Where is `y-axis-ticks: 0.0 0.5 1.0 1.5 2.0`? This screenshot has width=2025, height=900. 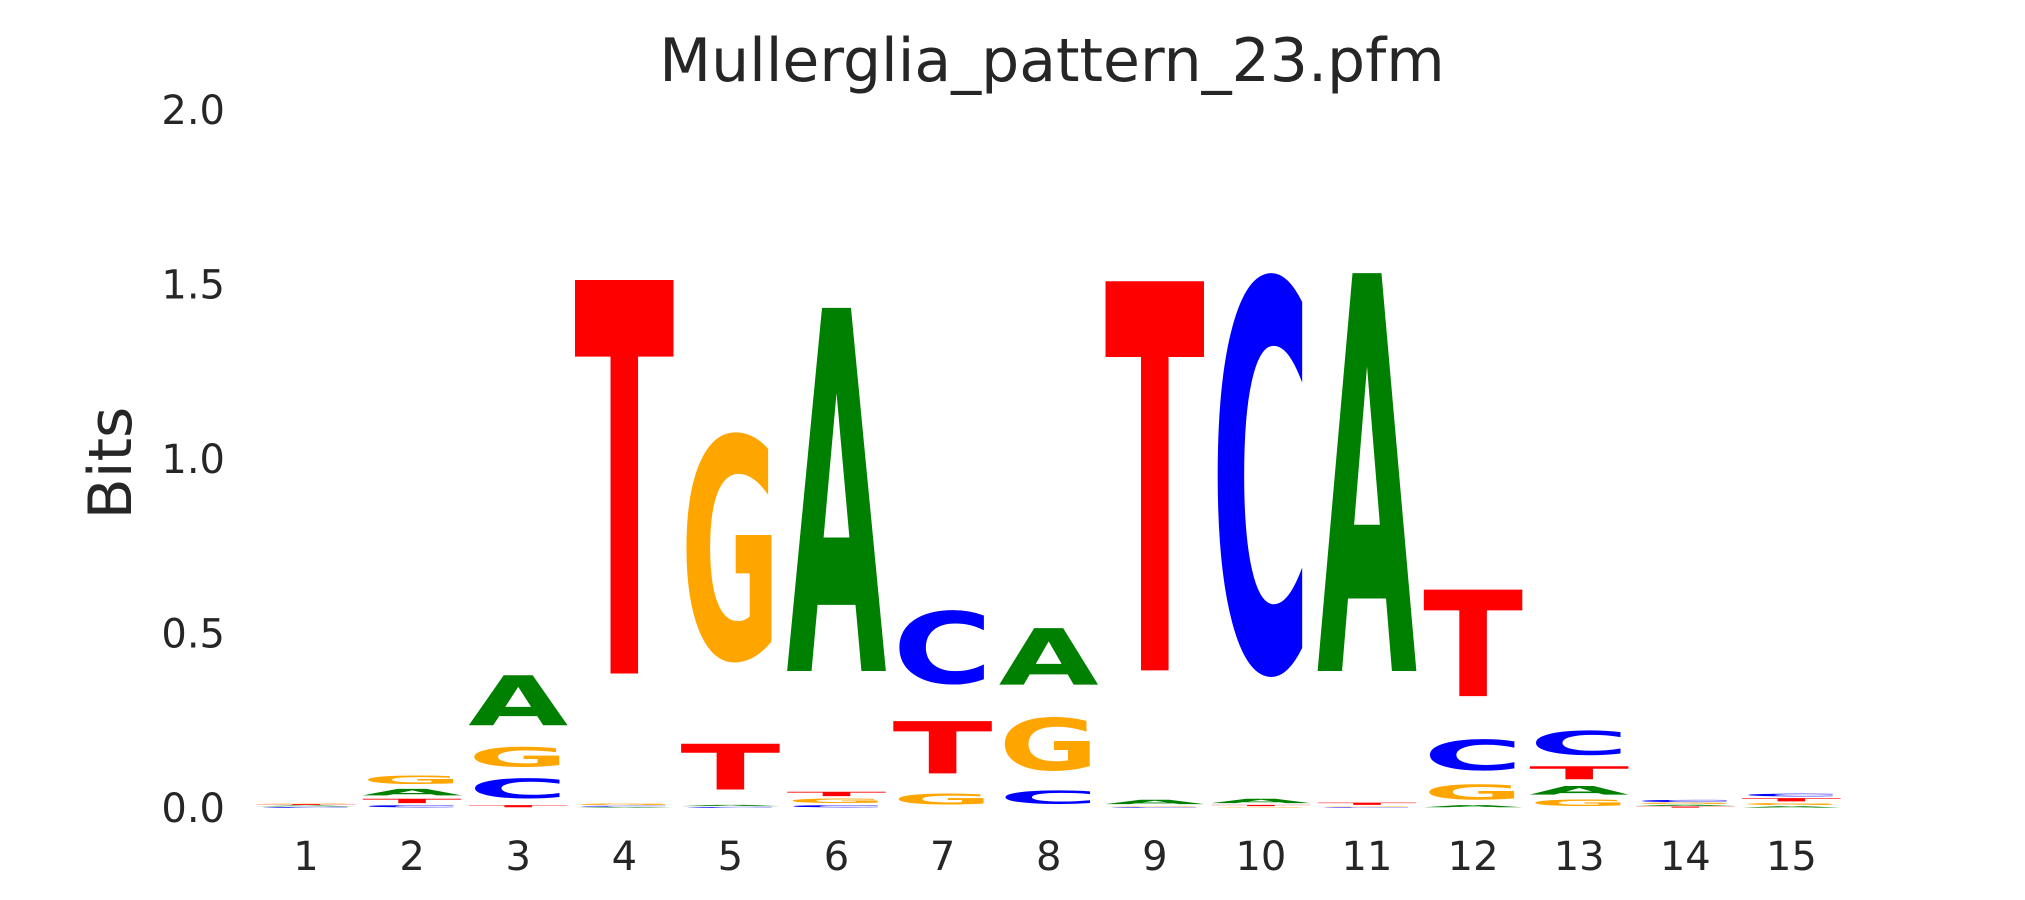
y-axis-ticks: 0.0 0.5 1.0 1.5 2.0 is located at coordinates (193, 460).